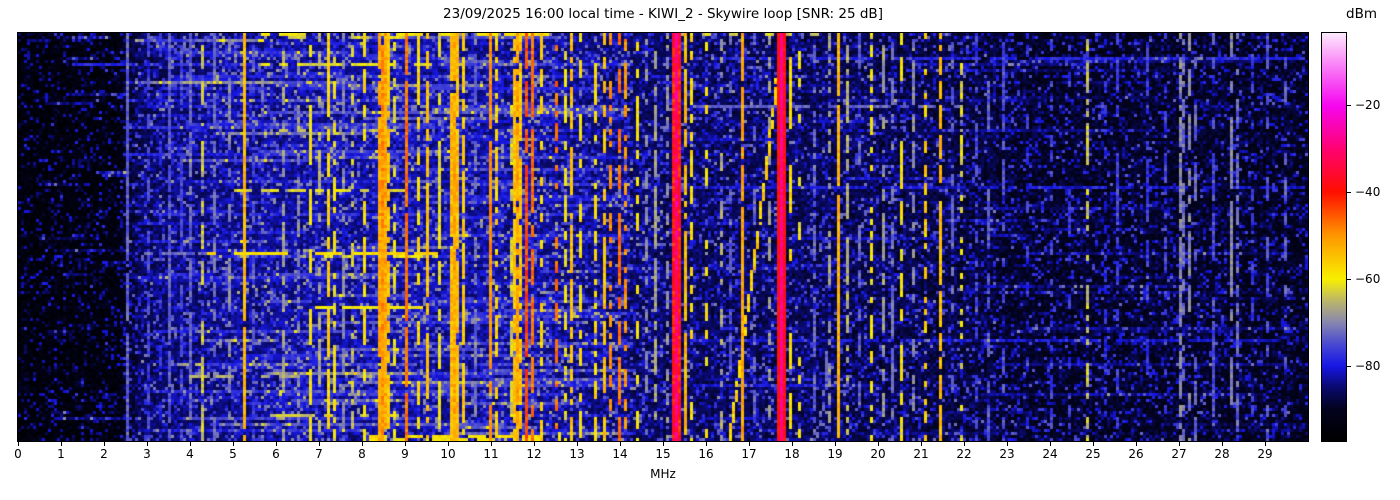 The width and height of the screenshot is (1400, 500). What do you see at coordinates (1179, 454) in the screenshot?
I see `x-axis-tick-label: 27` at bounding box center [1179, 454].